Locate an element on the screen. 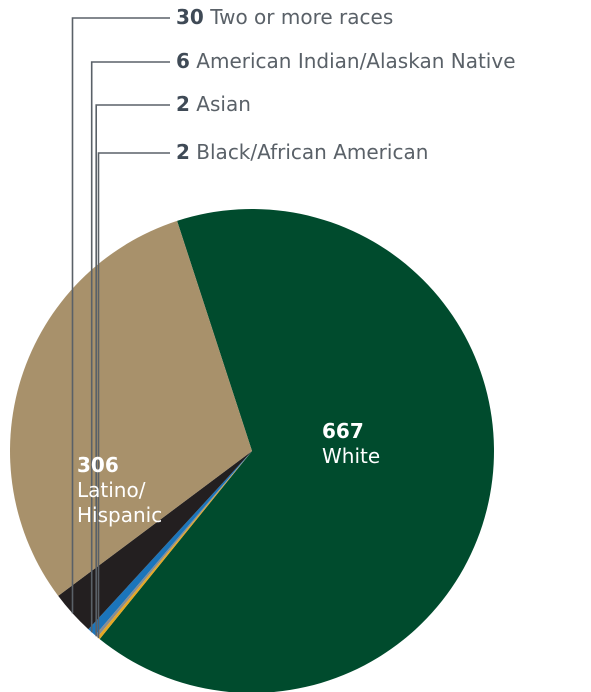  label-value-two-or-more-races: 30 is located at coordinates (190, 17).